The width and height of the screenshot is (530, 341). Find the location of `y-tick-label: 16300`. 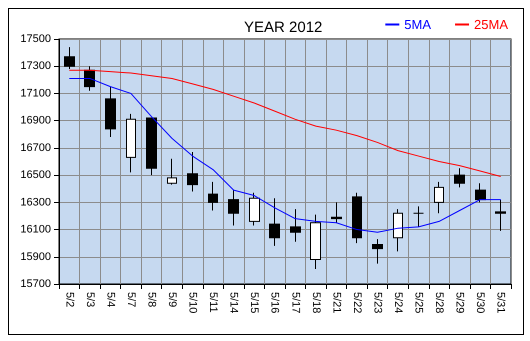

y-tick-label: 16300 is located at coordinates (35, 202).